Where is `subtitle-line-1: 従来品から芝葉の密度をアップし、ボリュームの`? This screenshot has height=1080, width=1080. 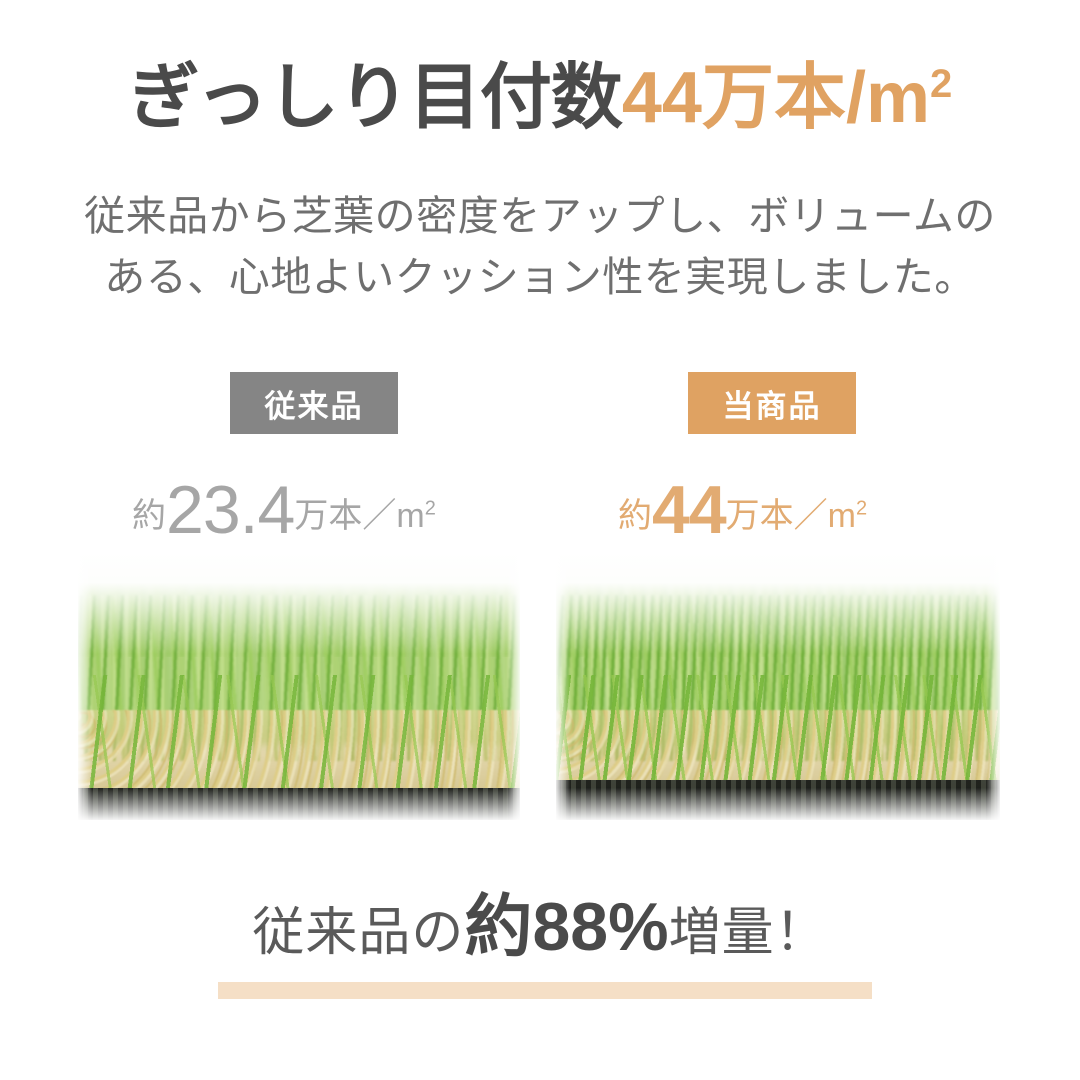
subtitle-line-1: 従来品から芝葉の密度をアップし、ボリュームの is located at coordinates (540, 216).